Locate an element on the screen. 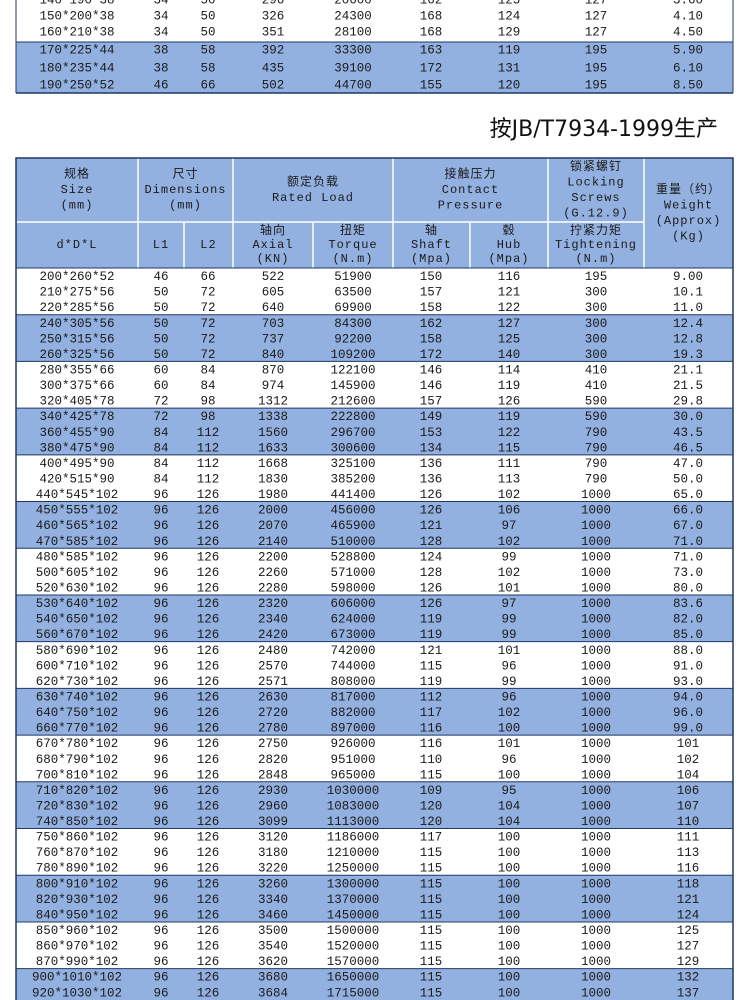 This screenshot has height=1000, width=750. cell: 20600 is located at coordinates (353, 3).